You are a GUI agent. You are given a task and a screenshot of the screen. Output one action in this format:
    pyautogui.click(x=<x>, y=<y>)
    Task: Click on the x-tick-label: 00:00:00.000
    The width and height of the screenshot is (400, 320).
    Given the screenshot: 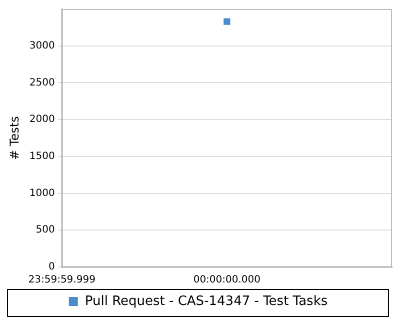 What is the action you would take?
    pyautogui.click(x=227, y=280)
    